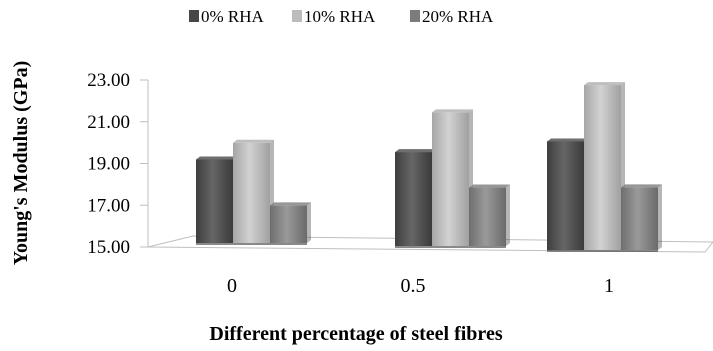 The image size is (713, 351). I want to click on x-category-label: 0, so click(232, 286).